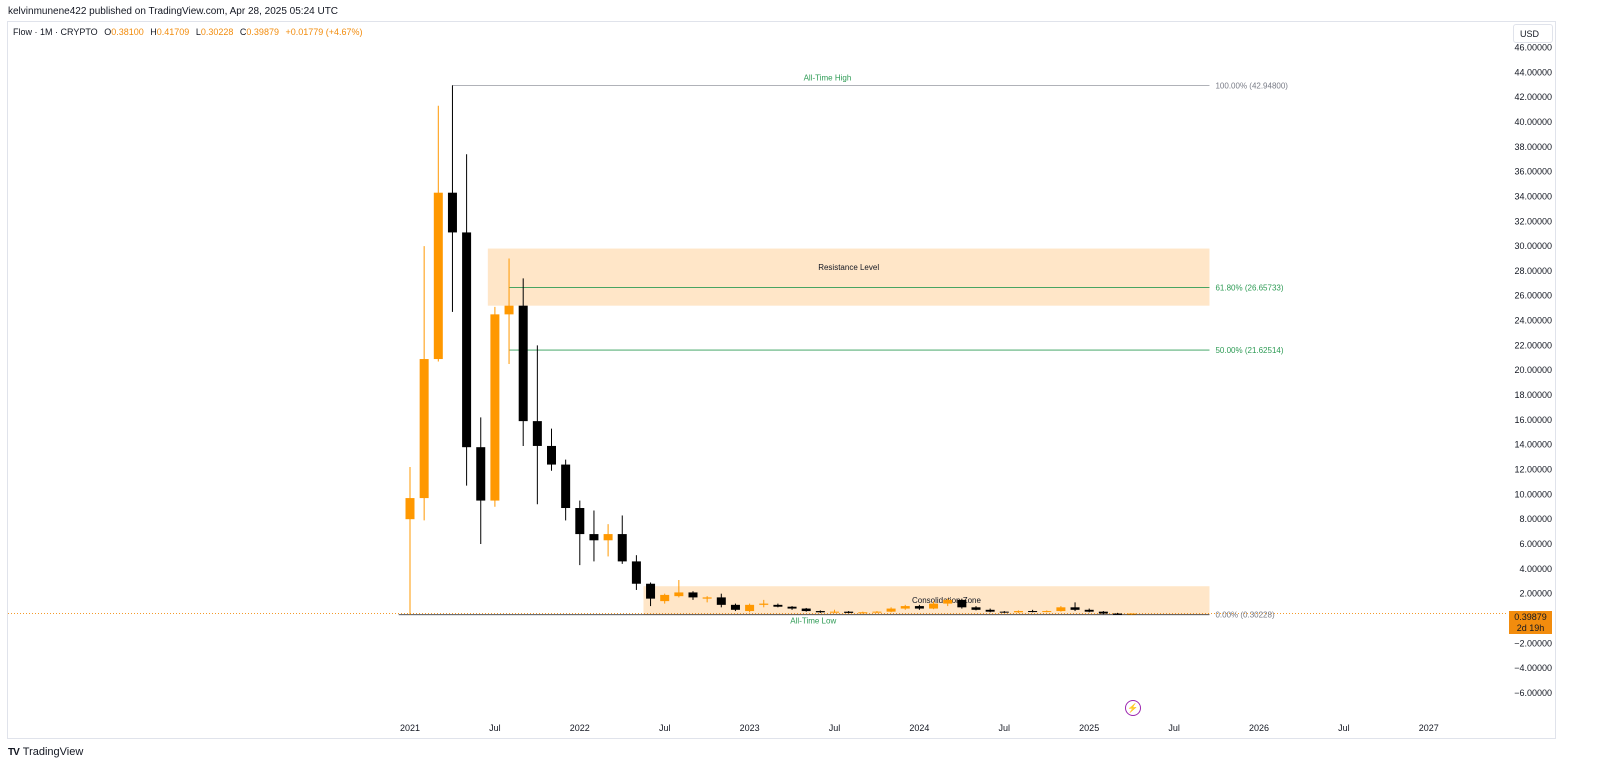 The width and height of the screenshot is (1600, 782). What do you see at coordinates (1251, 85) in the screenshot?
I see `fib-level-label: 100.00% (42.94800)` at bounding box center [1251, 85].